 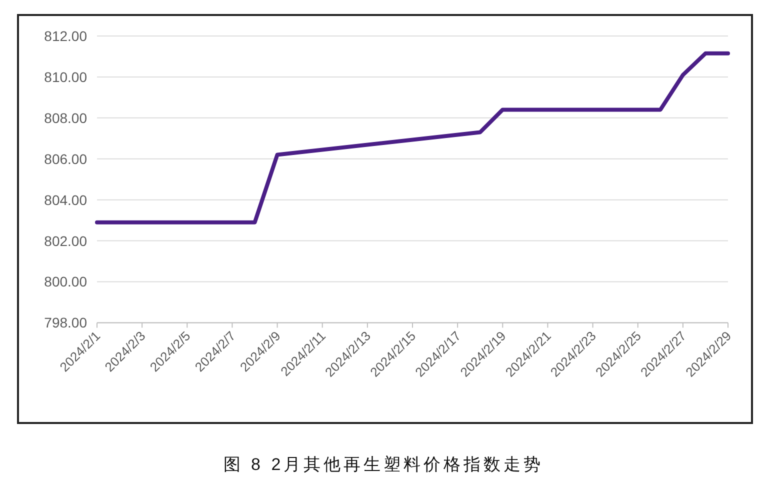 I want to click on caption: 图 8 2月其他再生塑料价格指数走势, so click(x=383, y=464).